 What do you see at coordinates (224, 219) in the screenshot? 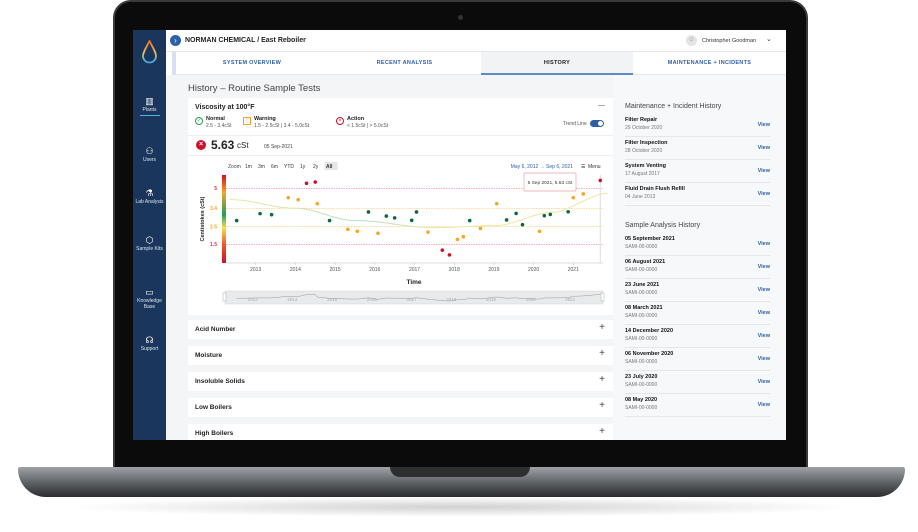
I see `y-axis-color-bar` at bounding box center [224, 219].